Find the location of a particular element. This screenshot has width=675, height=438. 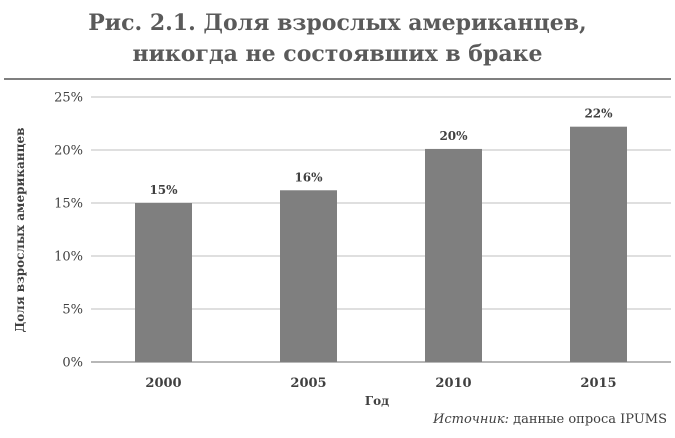

y-tick-label: 5% is located at coordinates (72, 310).